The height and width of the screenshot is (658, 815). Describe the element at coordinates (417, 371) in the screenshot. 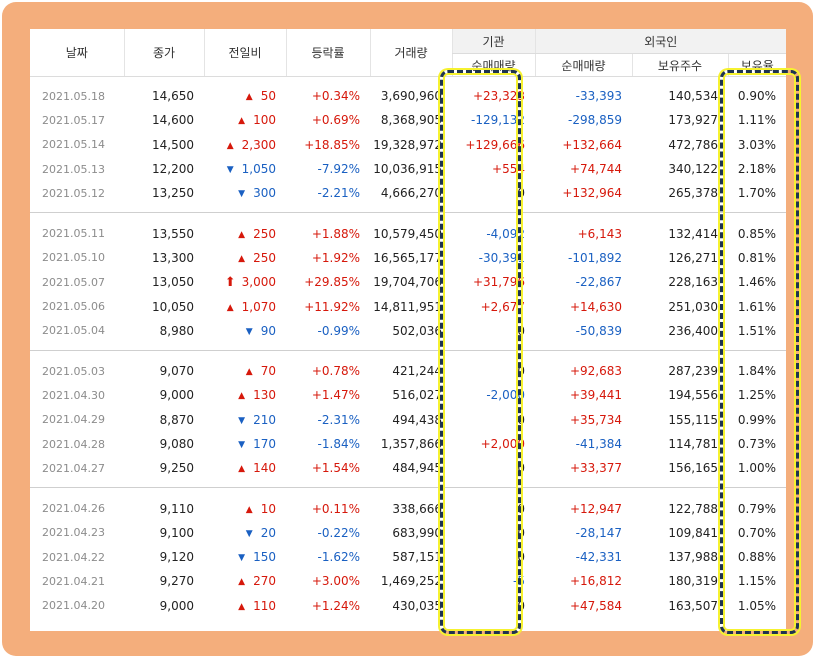

I see `cell-volume: 421,244` at that location.